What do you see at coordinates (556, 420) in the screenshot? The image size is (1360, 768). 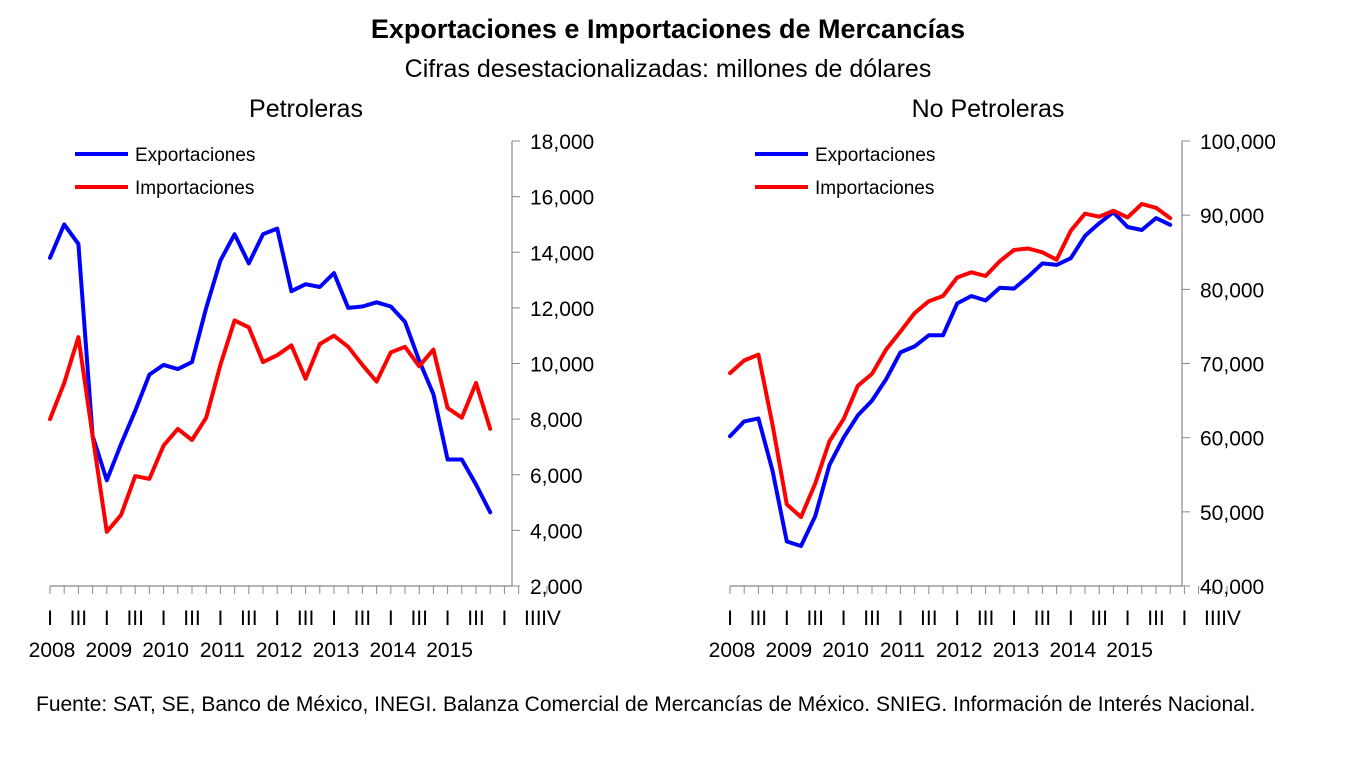 I see `y-tick-label: 8,000` at bounding box center [556, 420].